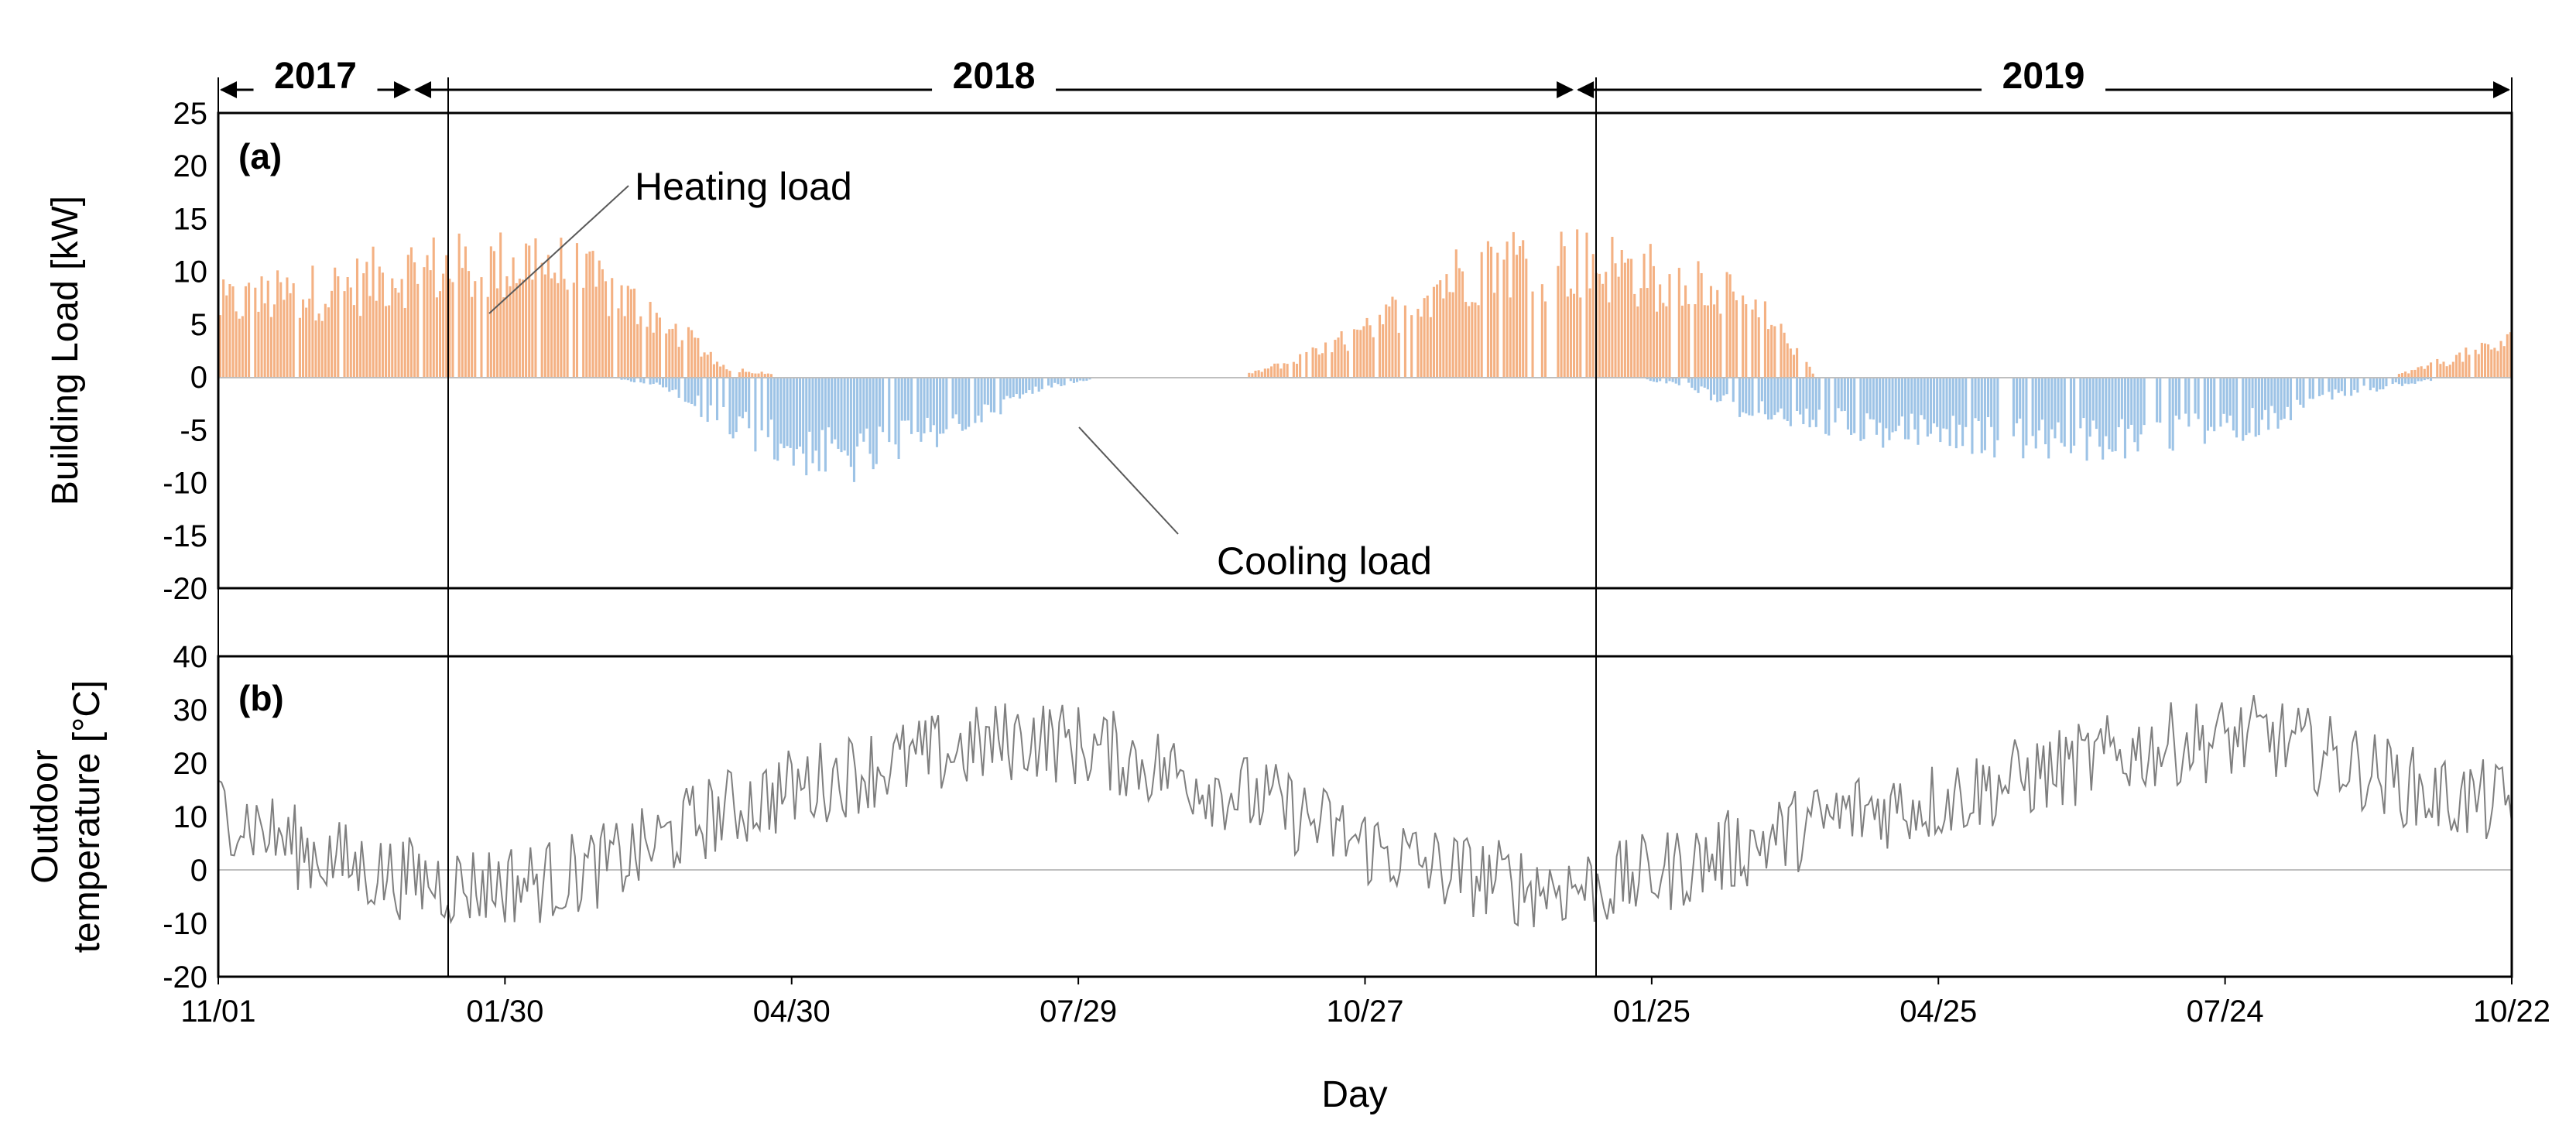 The image size is (2576, 1140). Describe the element at coordinates (504, 1012) in the screenshot. I see `x-tick-label: 01/30` at that location.